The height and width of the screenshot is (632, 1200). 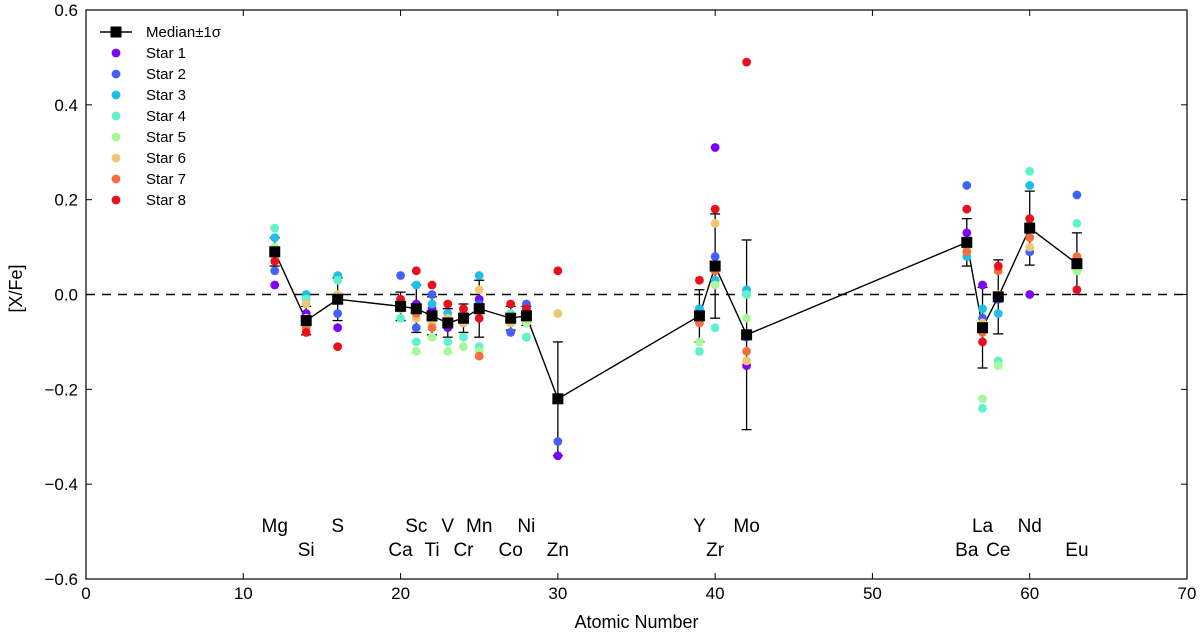 I want to click on legend-item-star-7: Star 7, so click(x=148, y=179).